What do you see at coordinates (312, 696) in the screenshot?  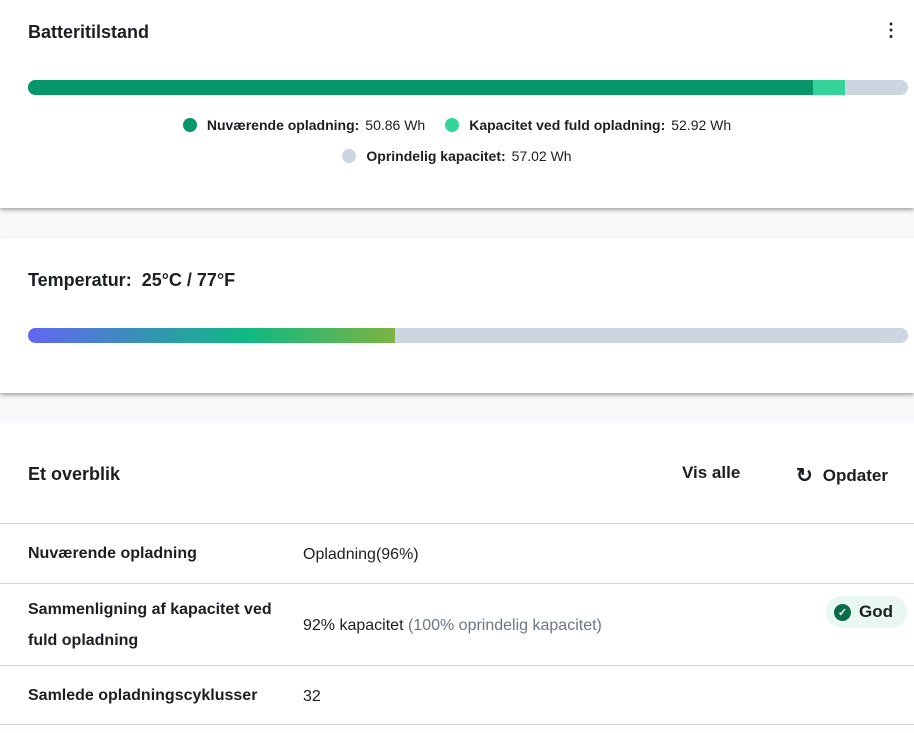 I see `row-value: 32` at bounding box center [312, 696].